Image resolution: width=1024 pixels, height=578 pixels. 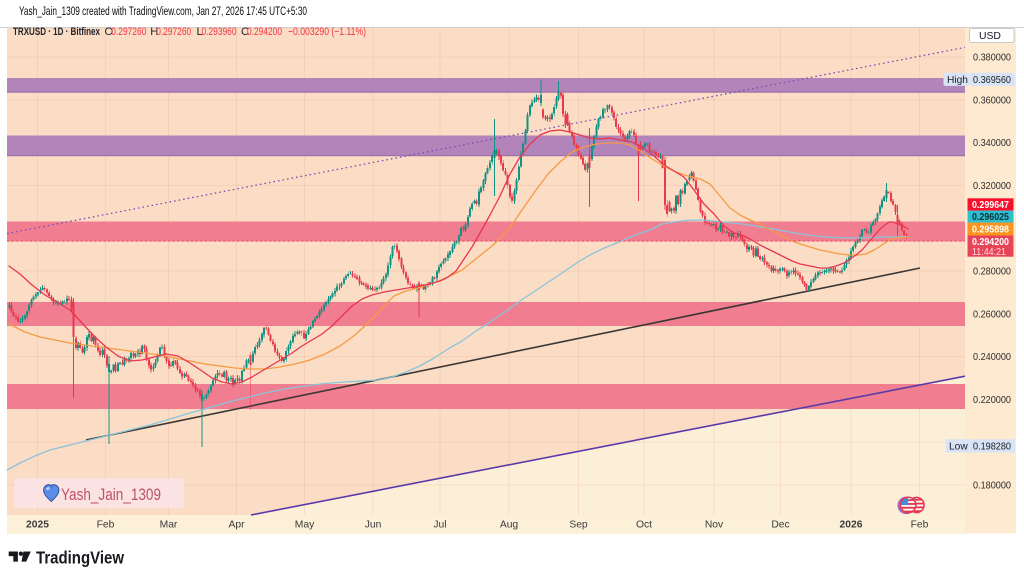 What do you see at coordinates (644, 525) in the screenshot?
I see `svg-text: Oct` at bounding box center [644, 525].